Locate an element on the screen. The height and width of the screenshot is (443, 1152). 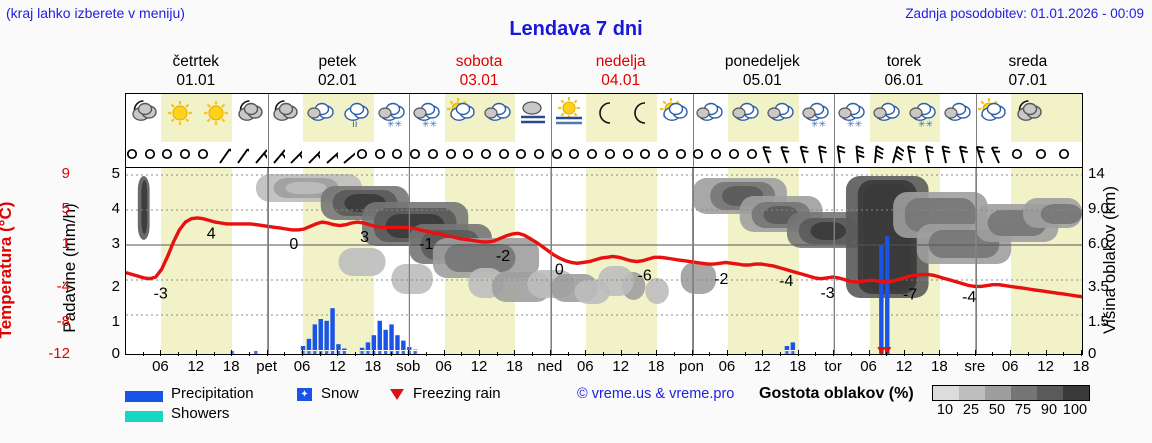
cloud-snow-icon: ✳✳ is located at coordinates (851, 118).